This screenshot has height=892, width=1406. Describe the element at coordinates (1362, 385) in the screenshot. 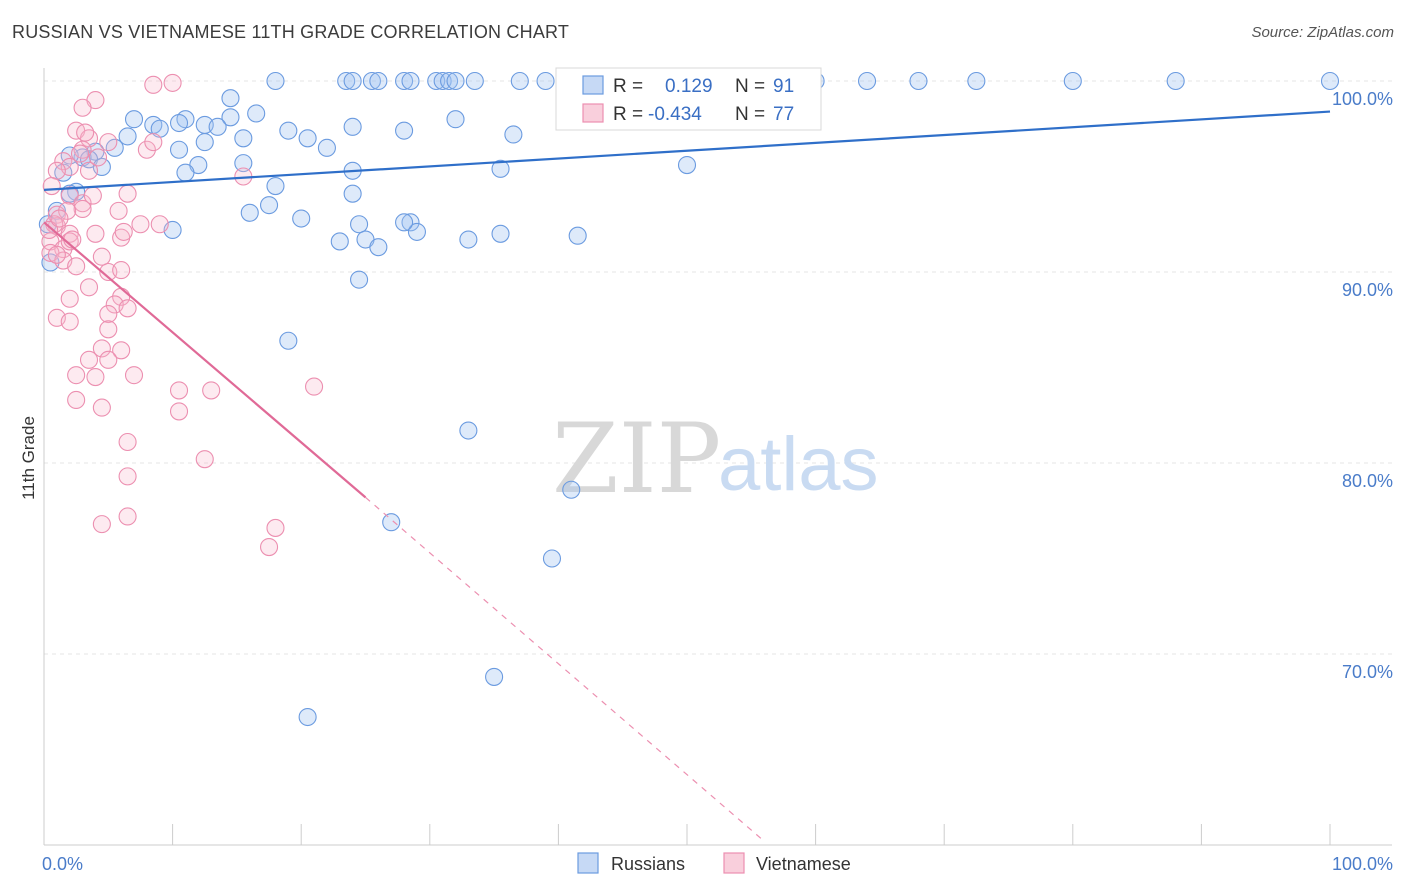

I see `y-tick-labels: 70.0% 80.0% 90.0% 100.0%` at that location.